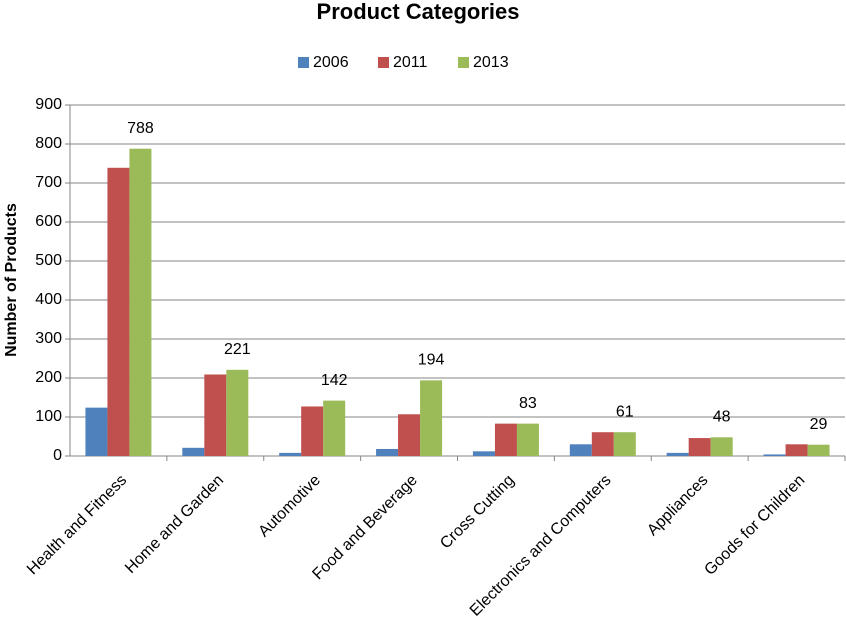  I want to click on y-tick-label: 700, so click(48, 182).